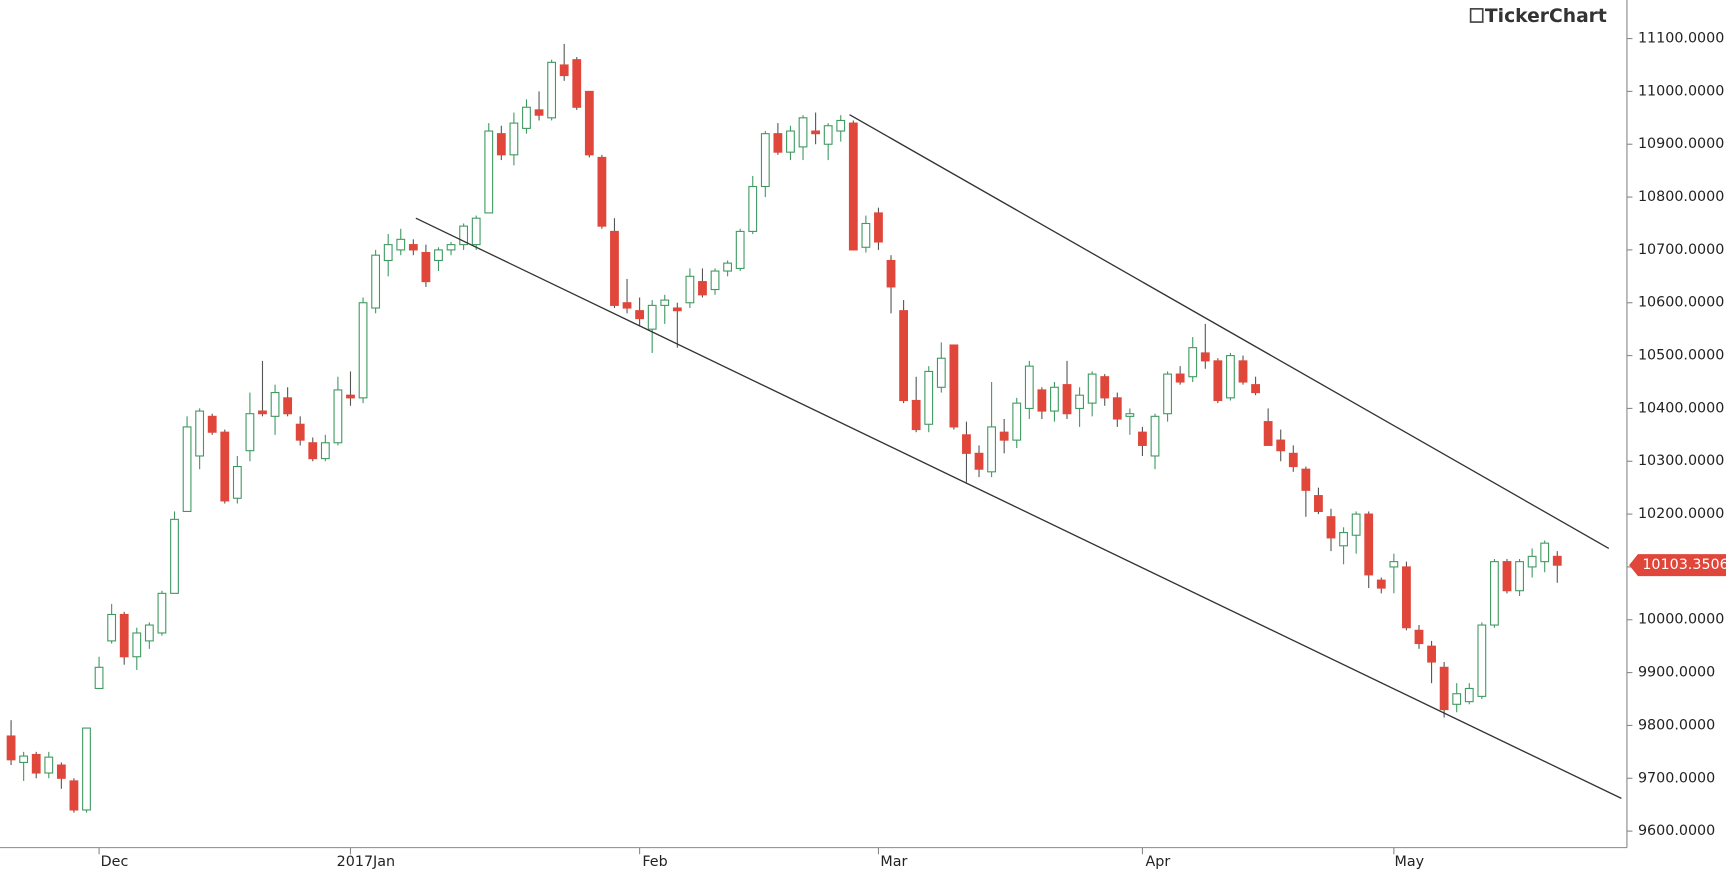 The height and width of the screenshot is (873, 1726). I want to click on logo-icon, so click(1476, 15).